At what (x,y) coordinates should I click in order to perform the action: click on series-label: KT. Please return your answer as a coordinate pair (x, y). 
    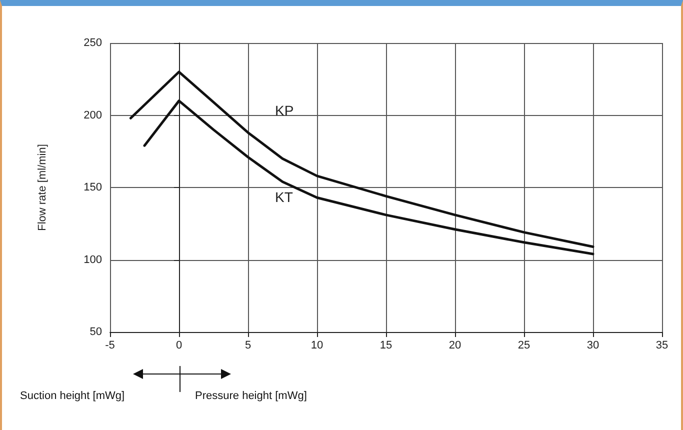
    Looking at the image, I should click on (284, 197).